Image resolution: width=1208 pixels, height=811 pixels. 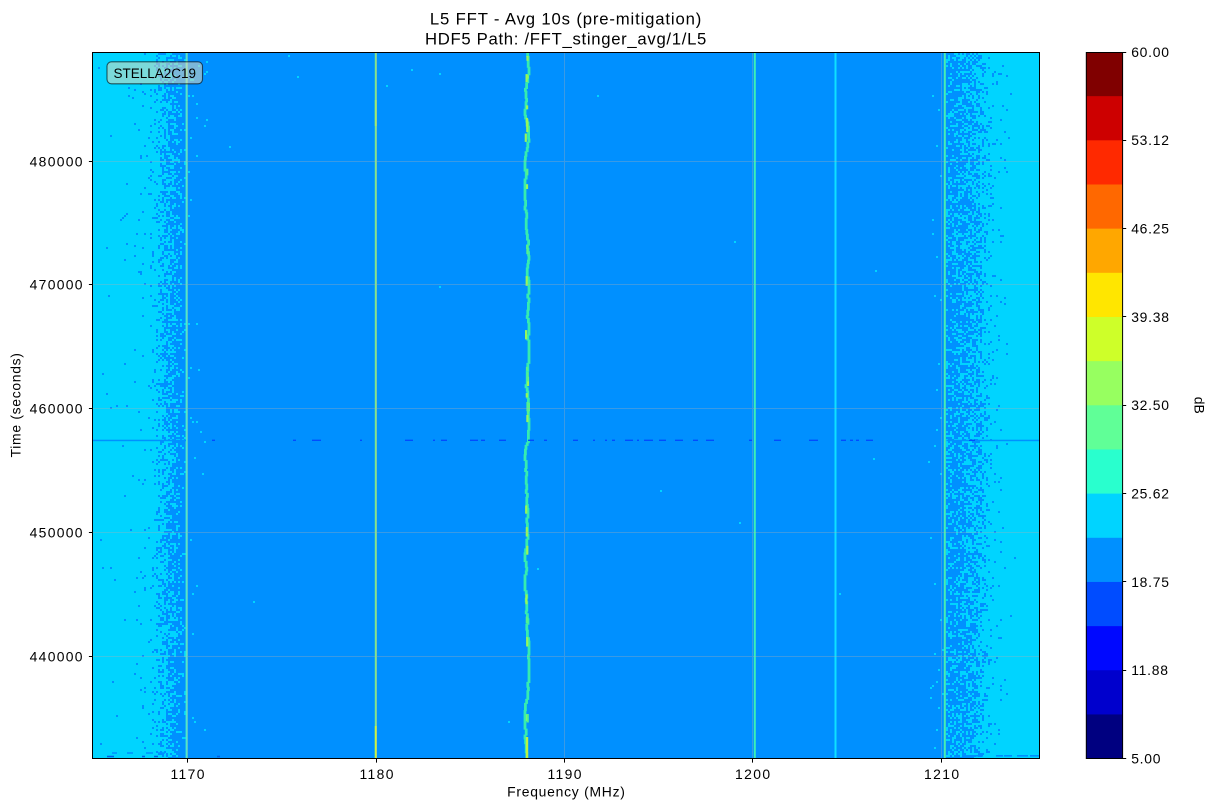 I want to click on svg-text: 32.50, so click(x=1150, y=405).